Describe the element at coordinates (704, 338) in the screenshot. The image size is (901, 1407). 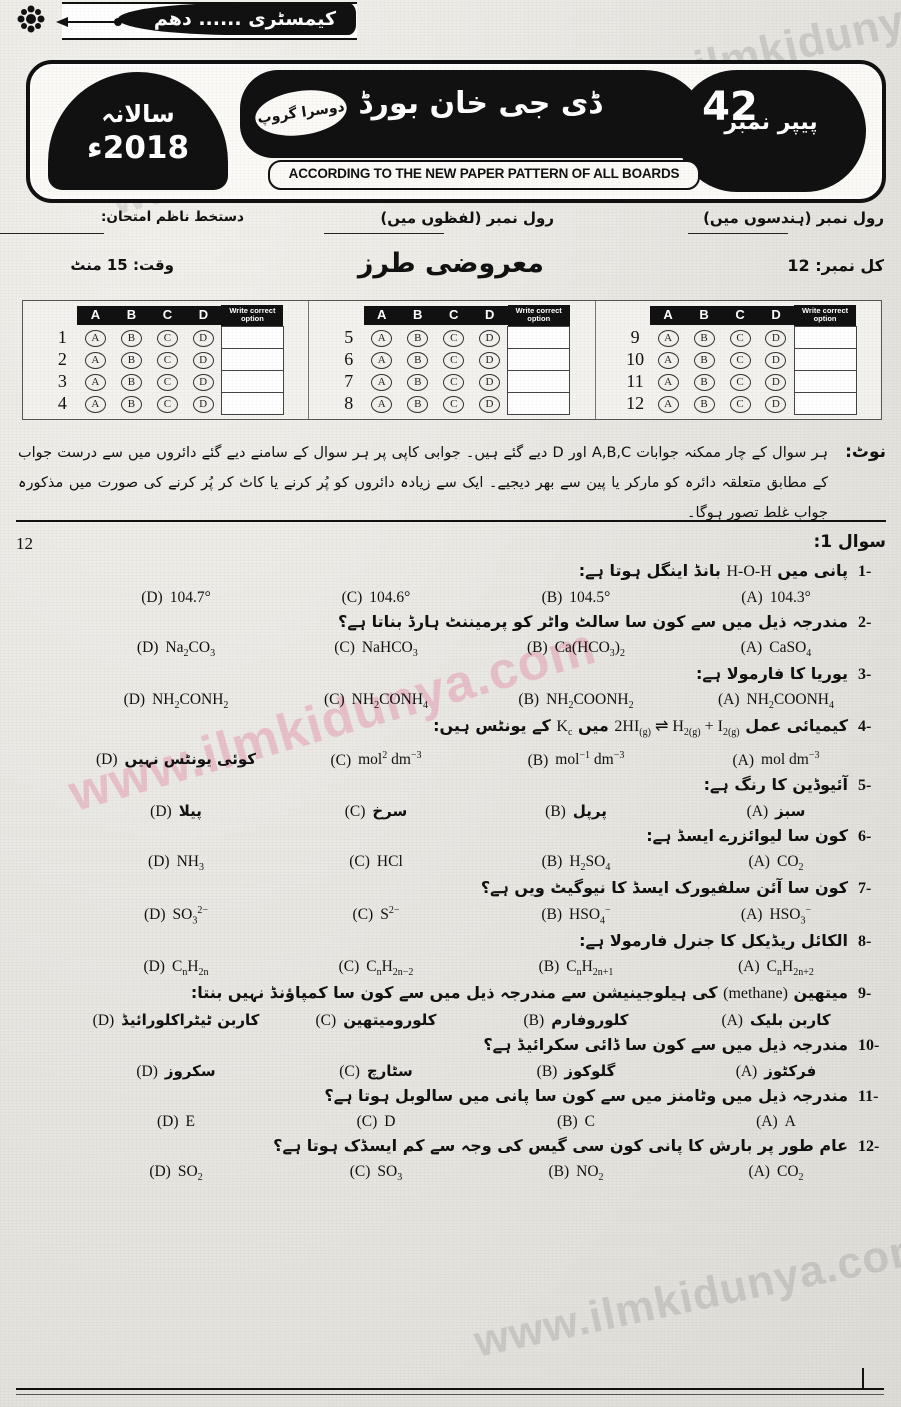
I see `omr-bubble-9-B: B` at that location.